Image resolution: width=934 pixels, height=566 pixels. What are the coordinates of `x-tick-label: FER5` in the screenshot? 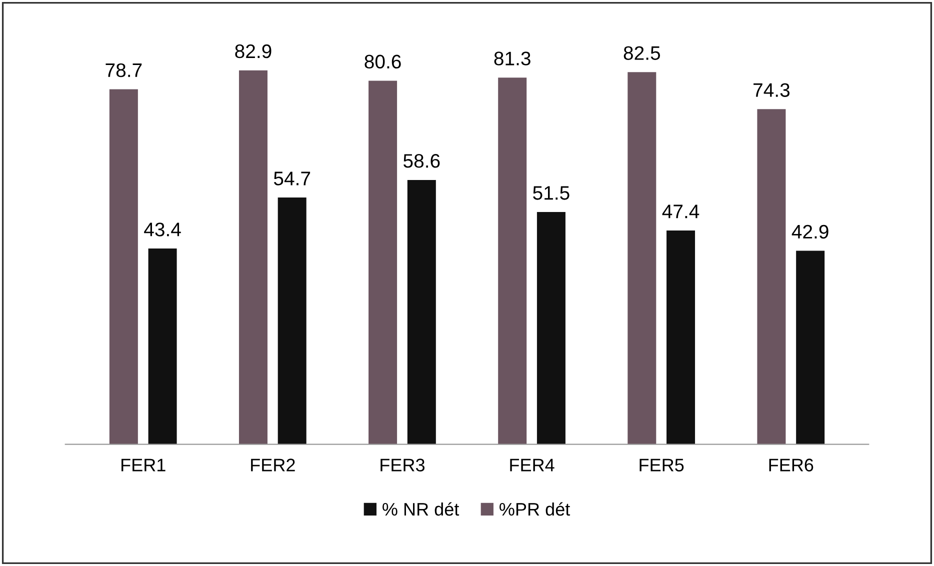 It's located at (662, 465).